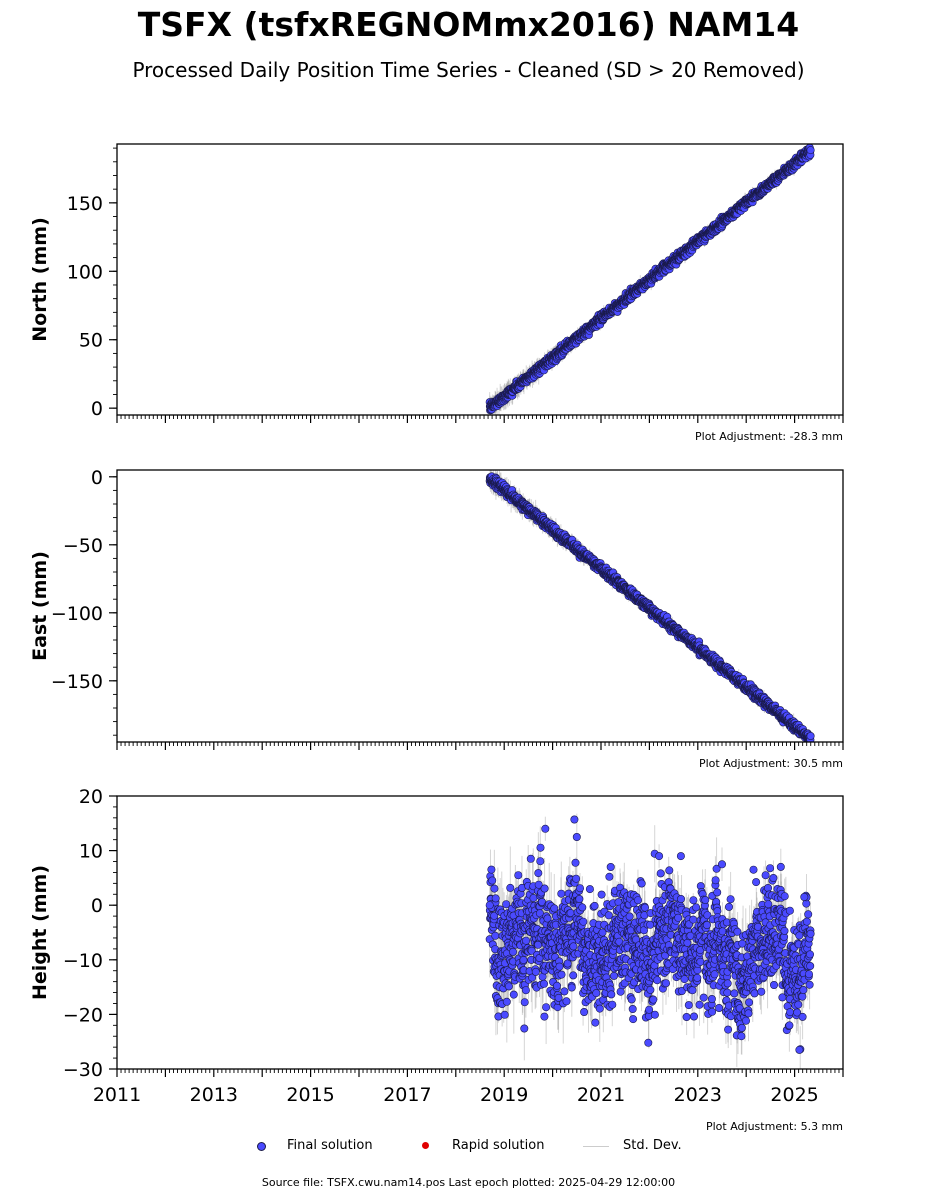 The height and width of the screenshot is (1200, 937). What do you see at coordinates (91, 341) in the screenshot?
I see `y-tick-label: 50` at bounding box center [91, 341].